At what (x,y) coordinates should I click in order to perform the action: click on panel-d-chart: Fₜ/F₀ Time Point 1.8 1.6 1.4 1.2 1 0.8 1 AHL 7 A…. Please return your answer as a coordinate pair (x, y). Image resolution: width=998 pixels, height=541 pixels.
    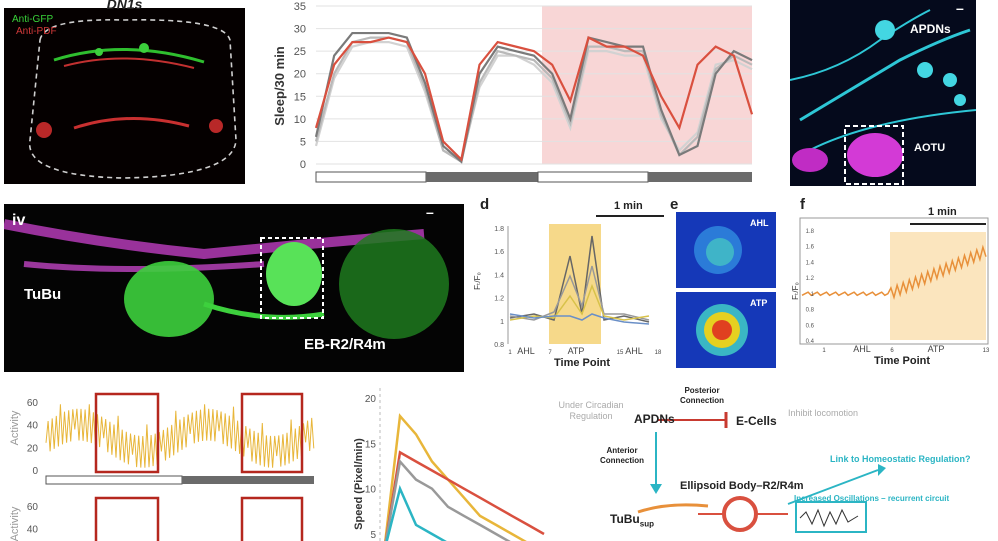
    Looking at the image, I should click on (569, 292).